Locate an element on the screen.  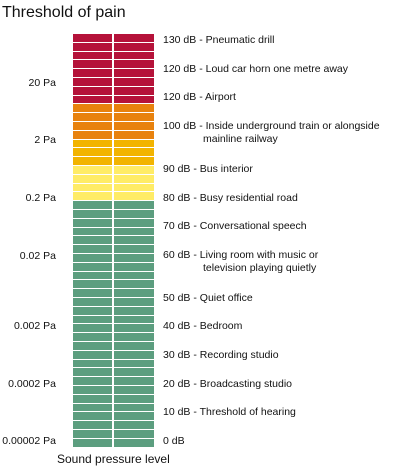
decibel-label-line: 120 dB - Airport is located at coordinates (199, 97).